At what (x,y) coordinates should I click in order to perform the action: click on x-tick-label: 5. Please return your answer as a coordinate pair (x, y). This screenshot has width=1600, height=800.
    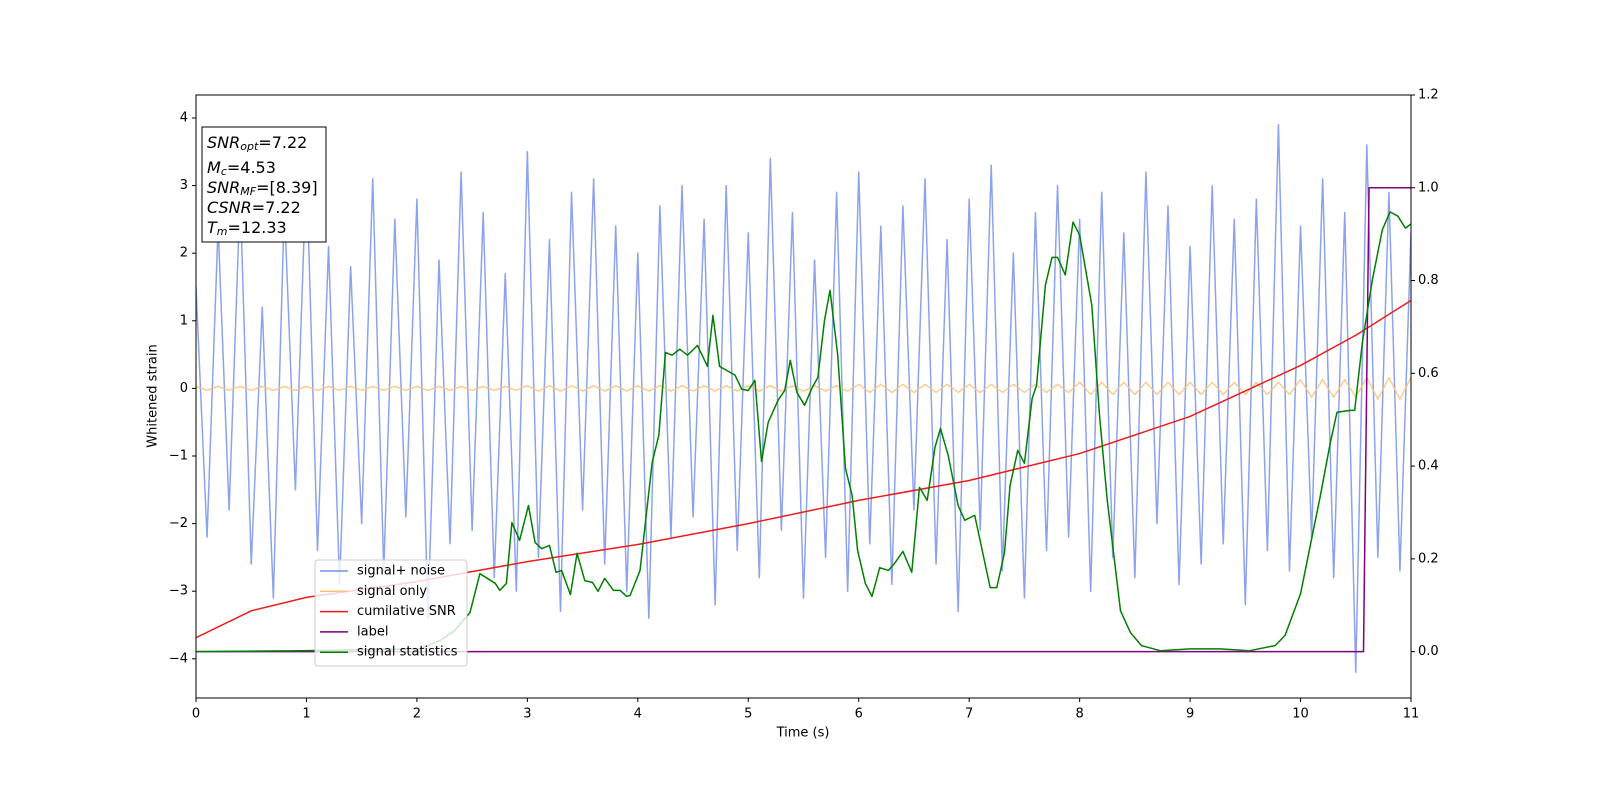
    Looking at the image, I should click on (748, 714).